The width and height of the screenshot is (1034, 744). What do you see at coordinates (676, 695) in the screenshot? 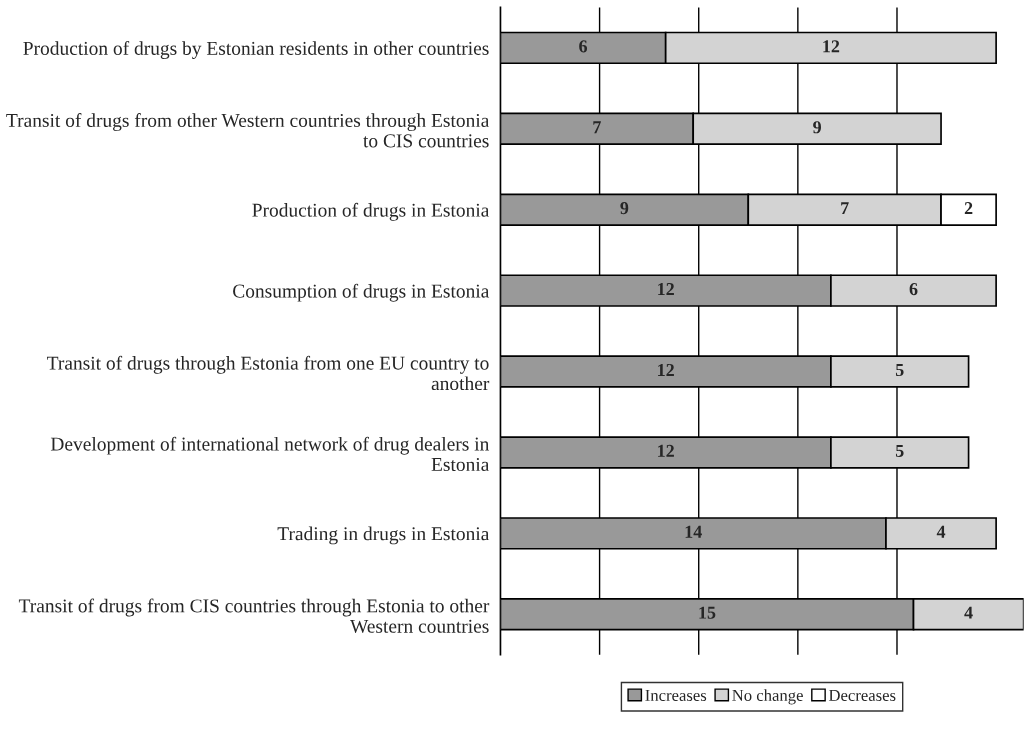
I see `legend-label: Increases` at bounding box center [676, 695].